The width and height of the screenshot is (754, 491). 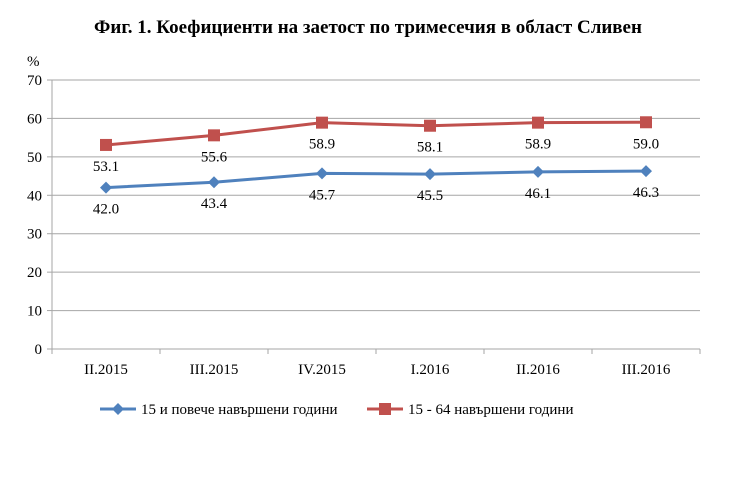 I want to click on x-tick-label: II.2015, so click(x=106, y=370).